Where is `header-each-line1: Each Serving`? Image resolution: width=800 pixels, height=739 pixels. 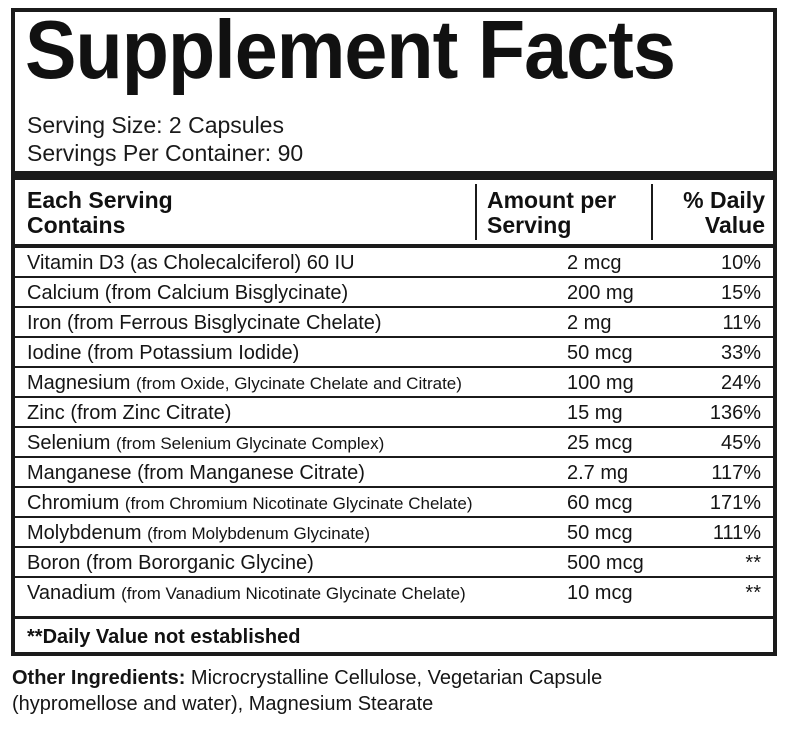
header-each-line1: Each Serving is located at coordinates (100, 200).